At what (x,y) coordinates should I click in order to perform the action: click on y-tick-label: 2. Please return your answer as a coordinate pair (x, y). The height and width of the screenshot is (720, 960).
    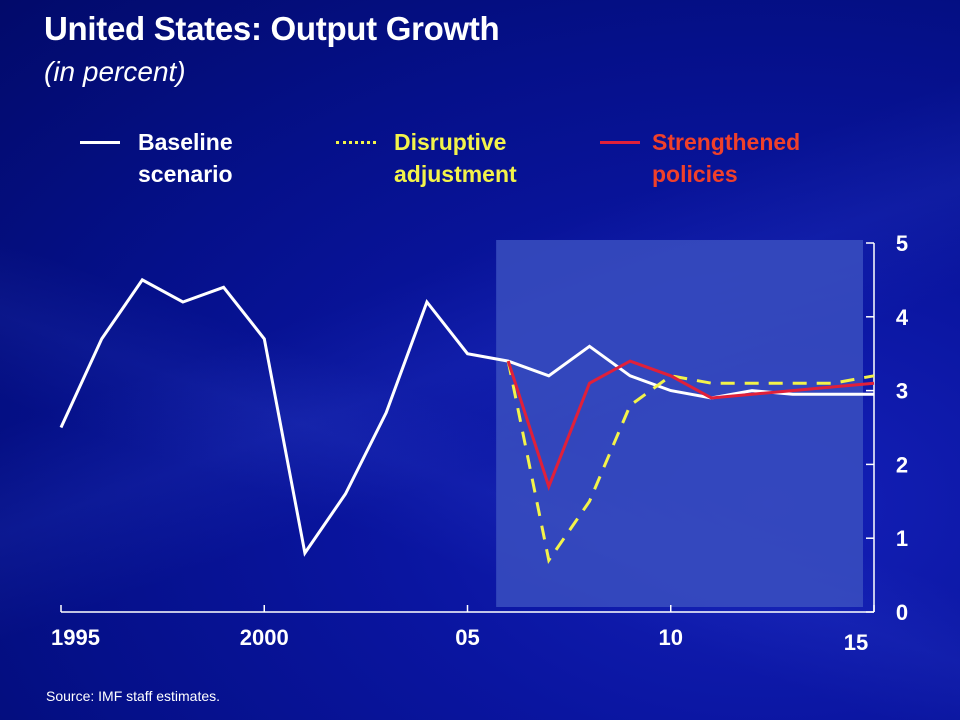
    Looking at the image, I should click on (902, 464).